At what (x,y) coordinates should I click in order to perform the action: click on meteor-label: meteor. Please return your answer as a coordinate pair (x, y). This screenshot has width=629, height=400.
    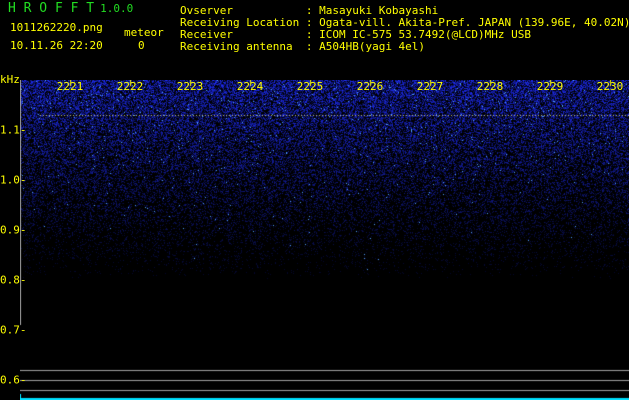
    Looking at the image, I should click on (144, 32).